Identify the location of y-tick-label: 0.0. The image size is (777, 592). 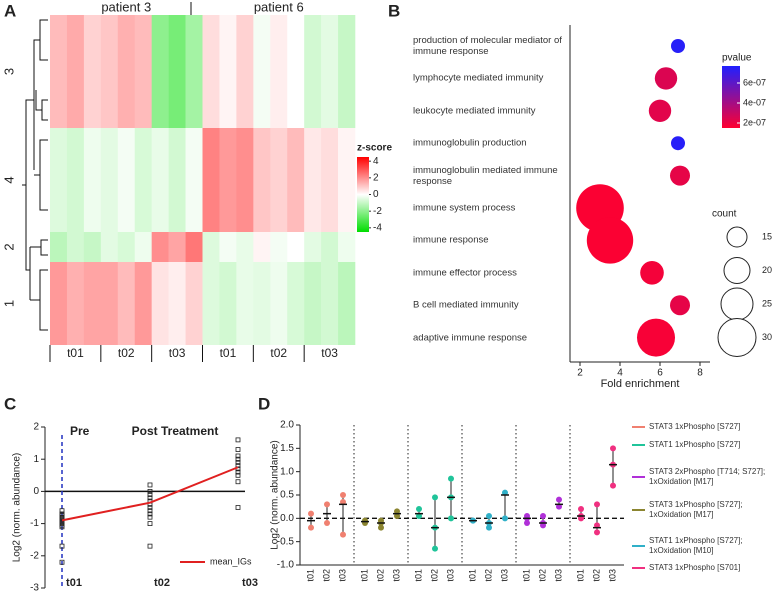
(287, 518).